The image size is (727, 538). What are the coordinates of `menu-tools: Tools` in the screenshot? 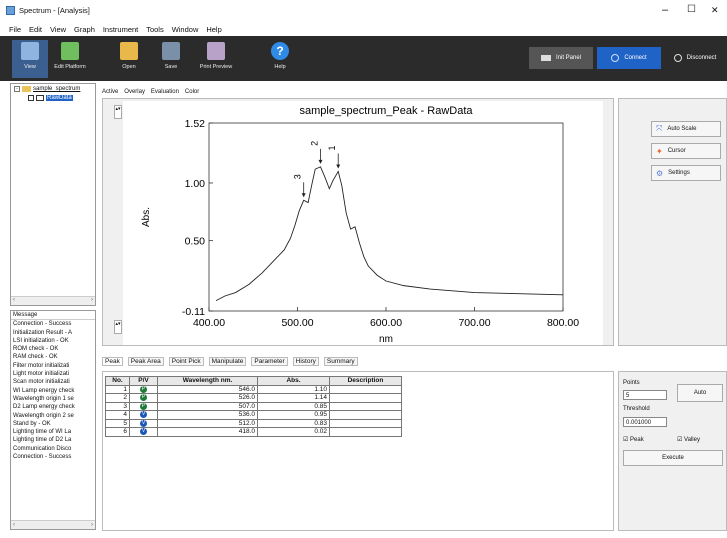 It's located at (155, 29).